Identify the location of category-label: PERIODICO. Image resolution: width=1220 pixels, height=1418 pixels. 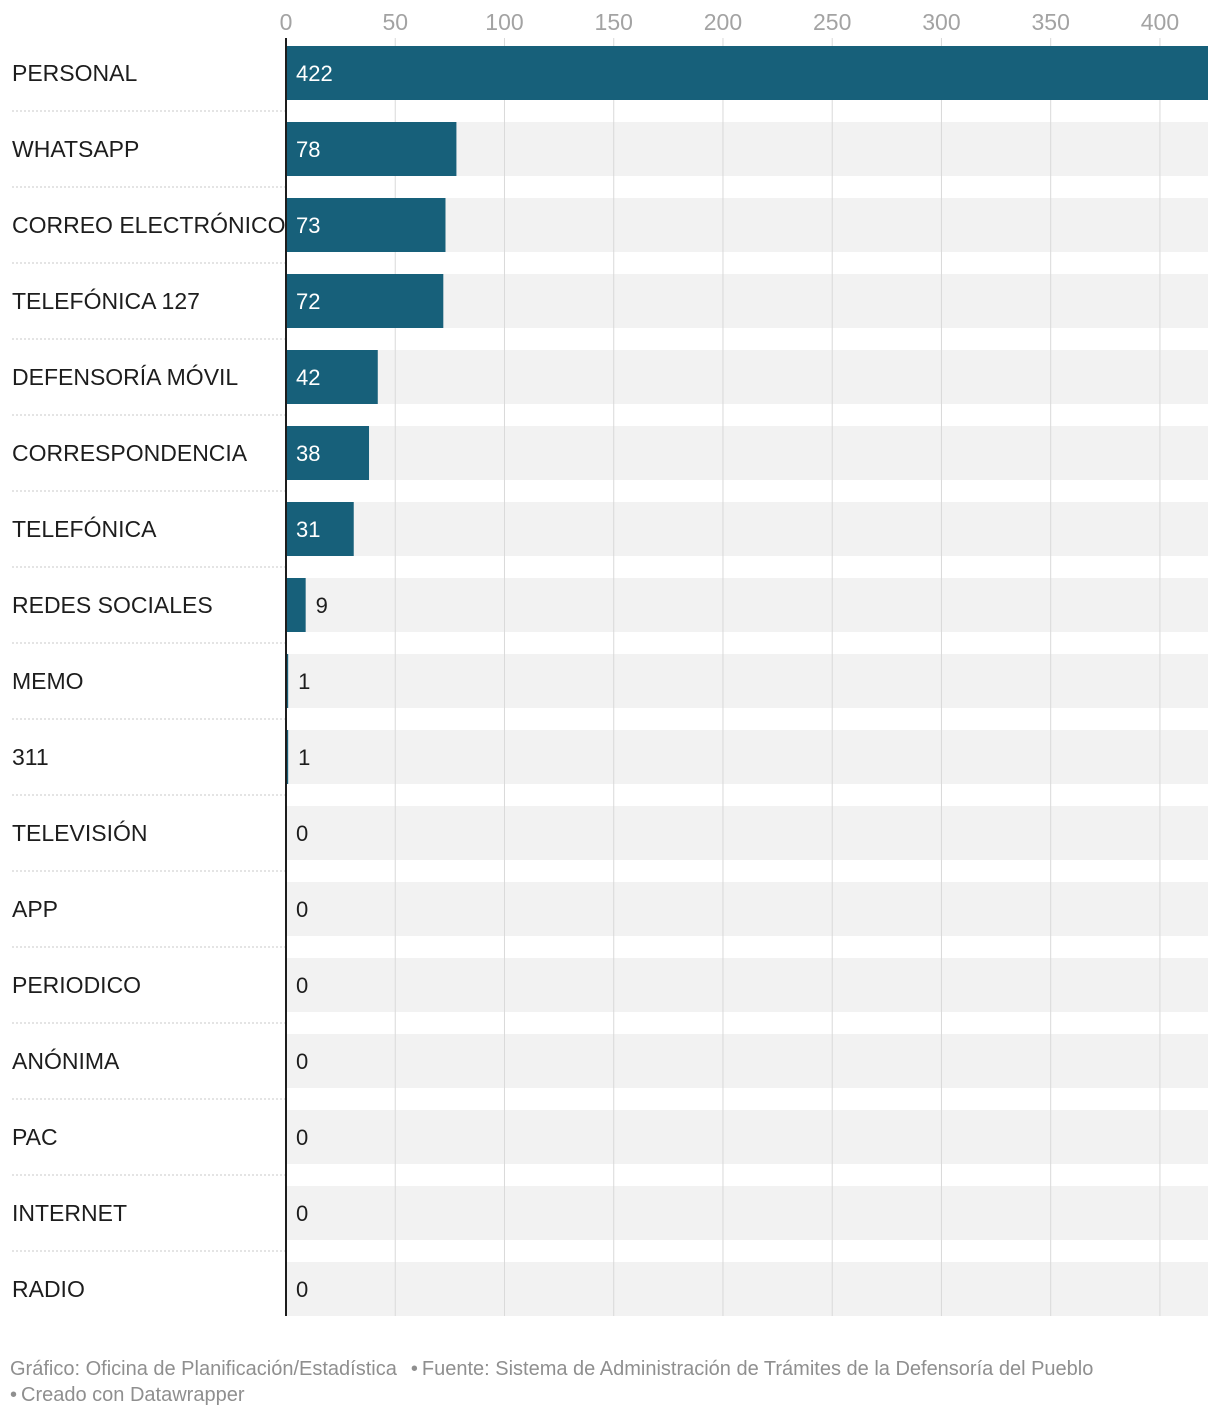
(76, 985).